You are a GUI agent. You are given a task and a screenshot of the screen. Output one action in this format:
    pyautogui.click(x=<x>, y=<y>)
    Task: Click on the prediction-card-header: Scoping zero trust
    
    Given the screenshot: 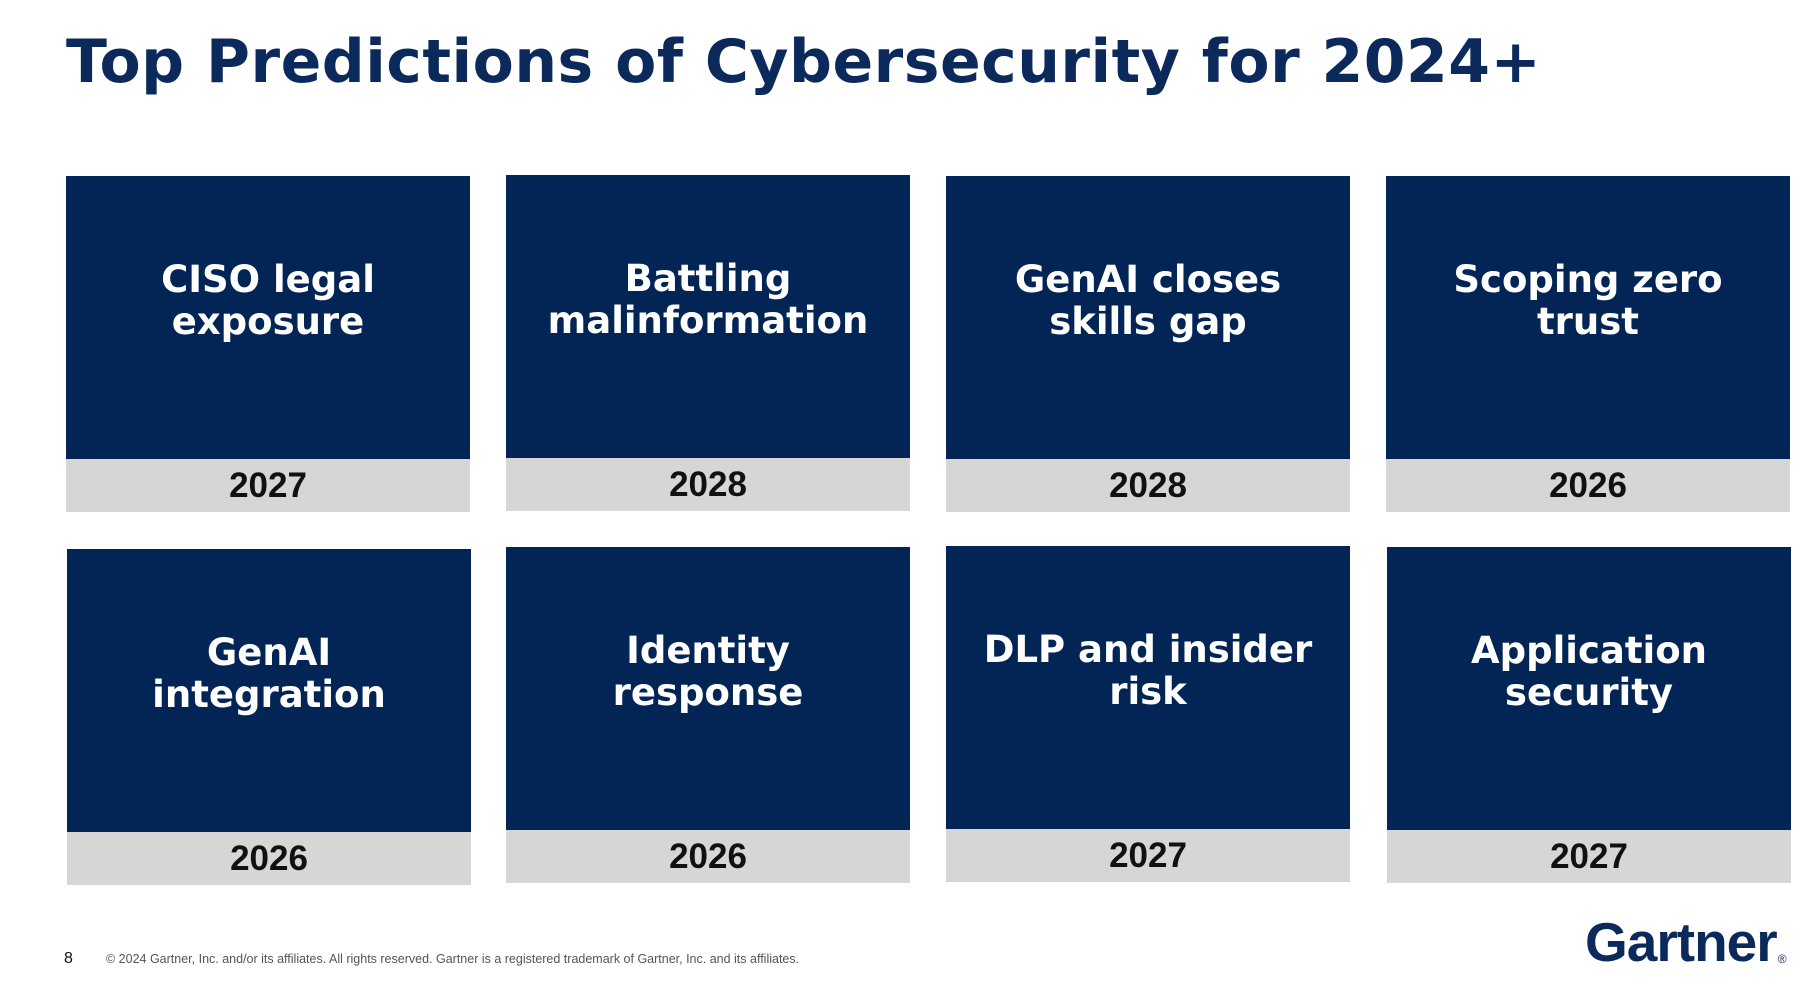 What is the action you would take?
    pyautogui.click(x=1588, y=317)
    